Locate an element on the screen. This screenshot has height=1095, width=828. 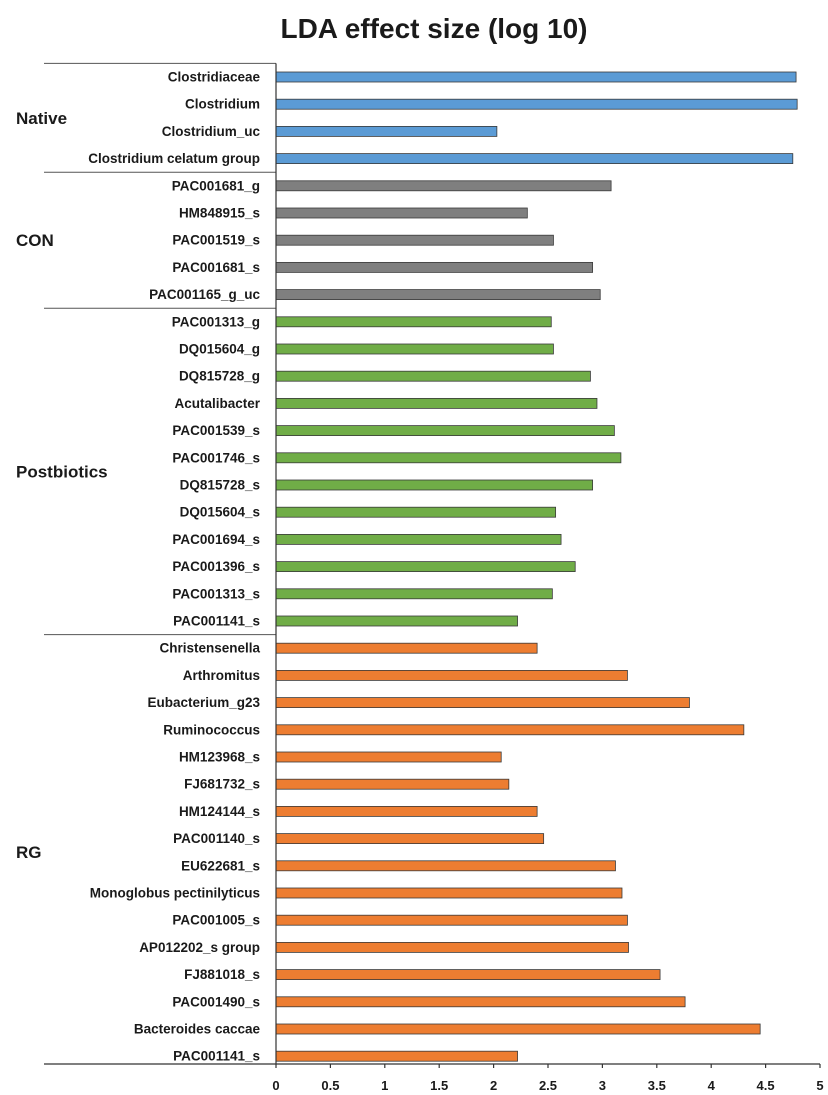
category-label: PAC001681_g is located at coordinates (216, 185).